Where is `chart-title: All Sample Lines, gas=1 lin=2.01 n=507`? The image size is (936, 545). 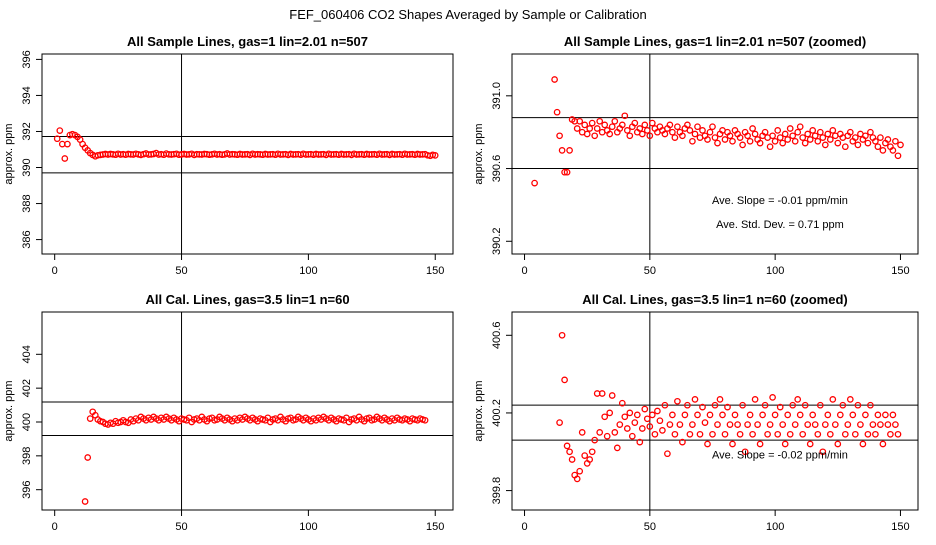
chart-title: All Sample Lines, gas=1 lin=2.01 n=507 is located at coordinates (247, 41).